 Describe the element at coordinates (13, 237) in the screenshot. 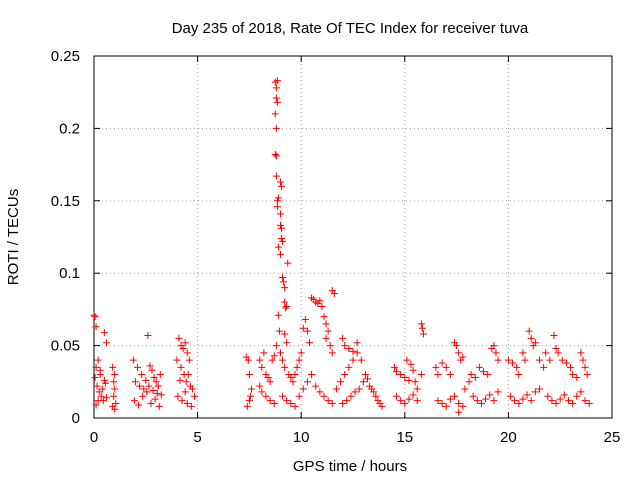

I see `y-axis-label: ROTI / TECUs` at that location.